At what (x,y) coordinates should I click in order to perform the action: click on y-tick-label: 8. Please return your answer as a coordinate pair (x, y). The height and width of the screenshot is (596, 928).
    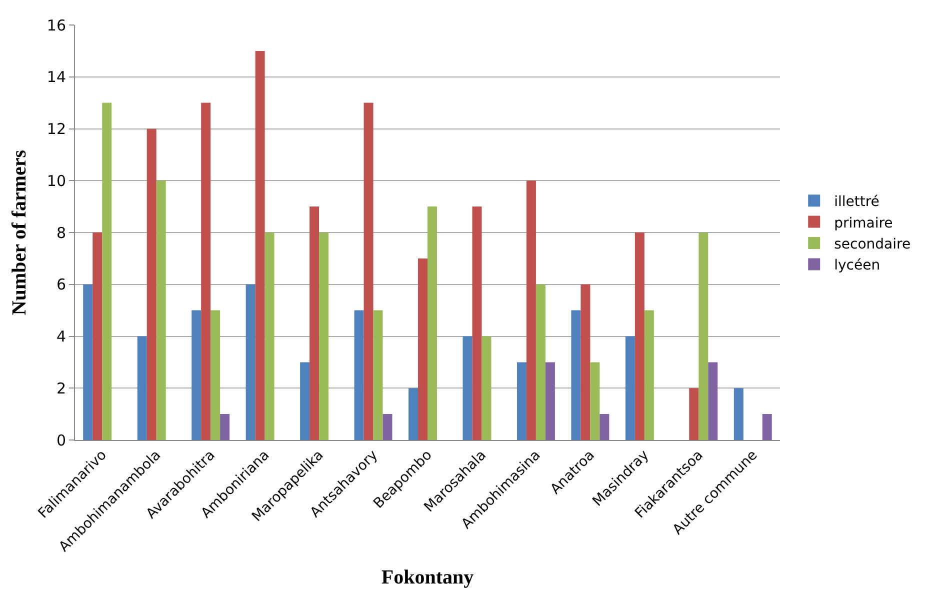
    Looking at the image, I should click on (61, 233).